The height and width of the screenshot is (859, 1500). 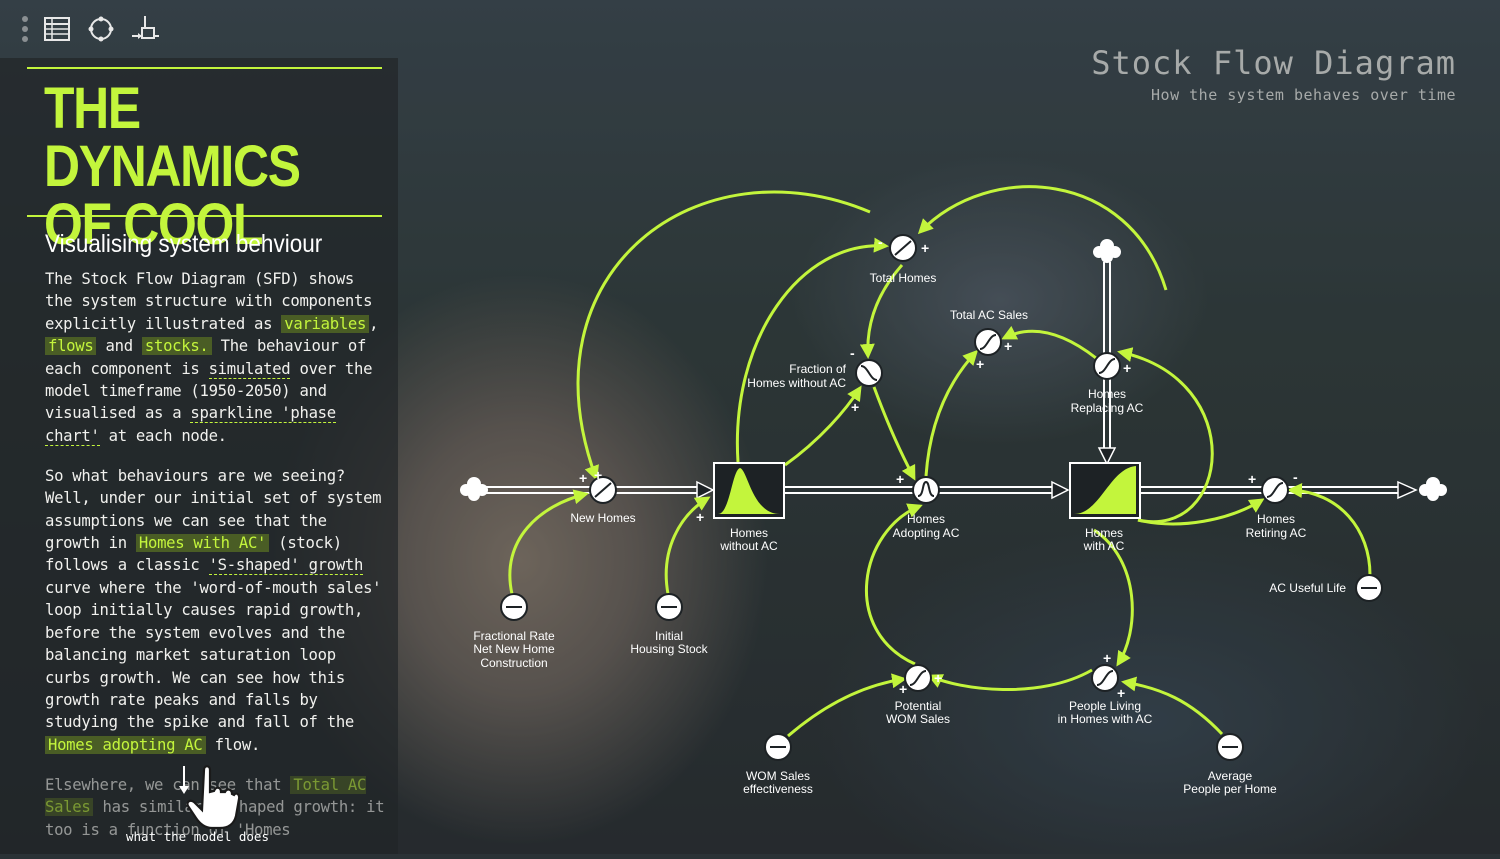 What do you see at coordinates (669, 636) in the screenshot?
I see `label-initial-housing-1: Initial` at bounding box center [669, 636].